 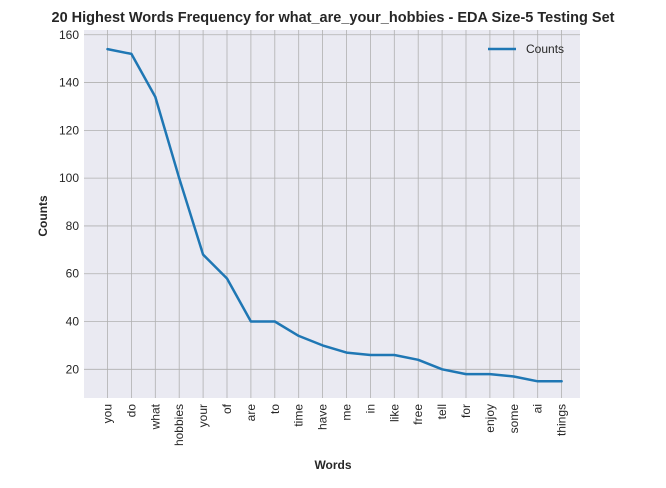 I want to click on y-tick-label: 140, so click(x=69, y=83).